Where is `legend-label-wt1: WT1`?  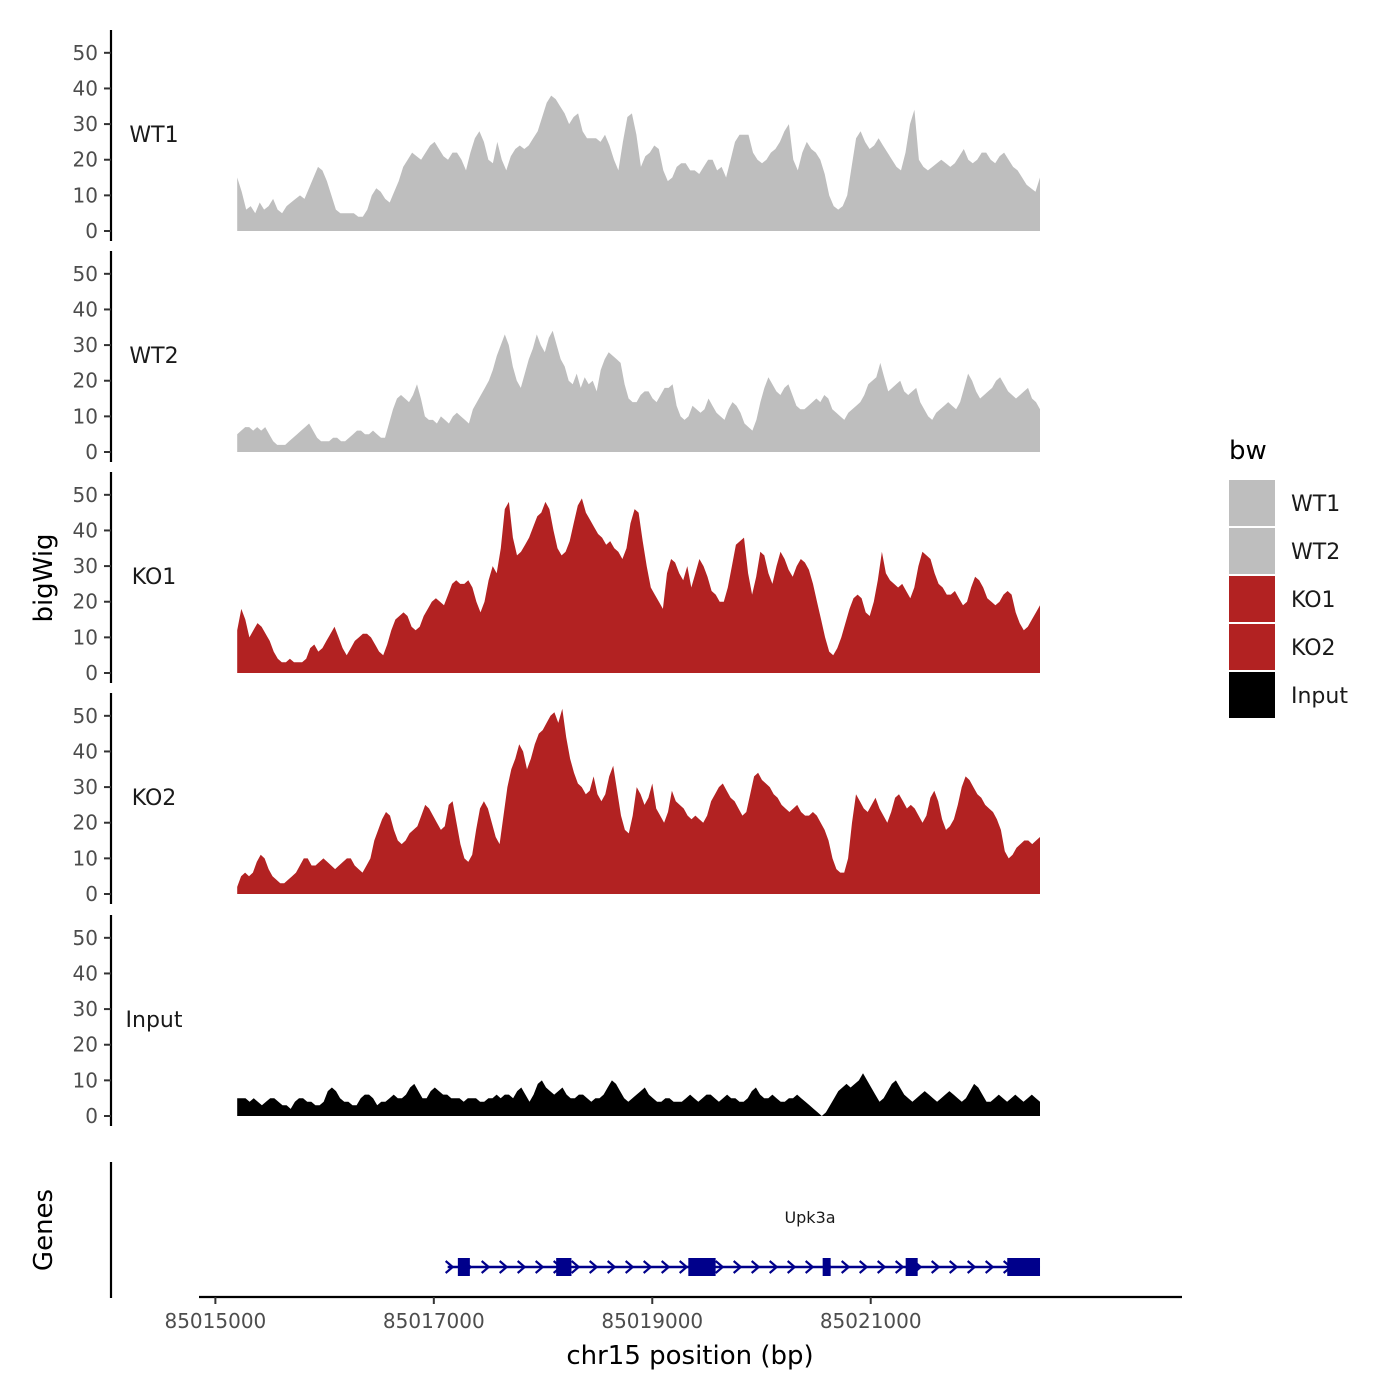
legend-label-wt1: WT1 is located at coordinates (1315, 504).